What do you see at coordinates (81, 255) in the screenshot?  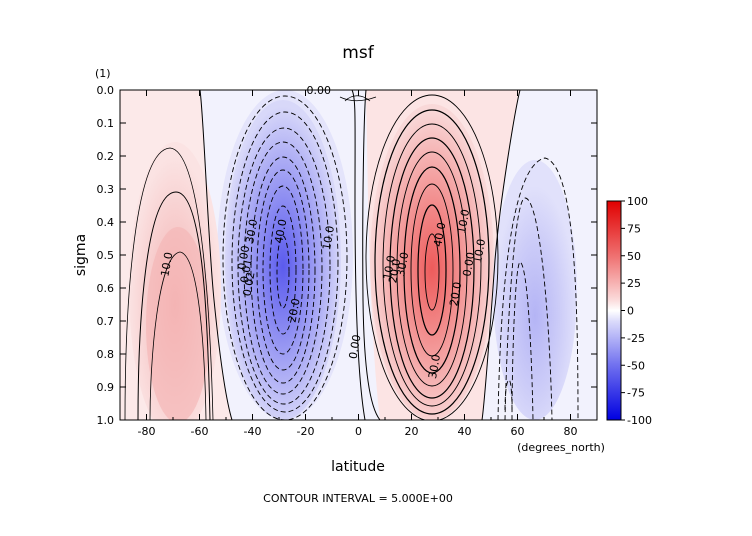 I see `y-axis-title: sigma` at bounding box center [81, 255].